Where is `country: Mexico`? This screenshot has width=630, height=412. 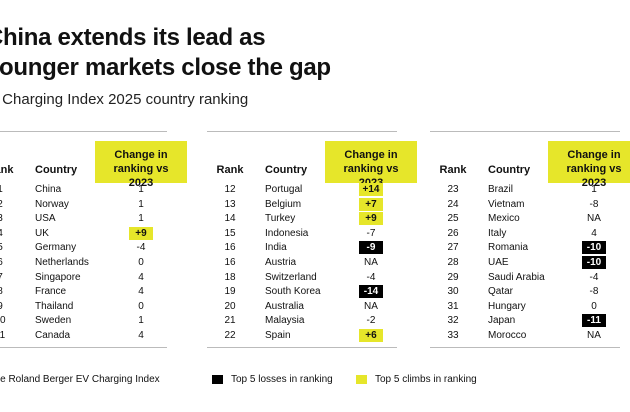 country: Mexico is located at coordinates (504, 219).